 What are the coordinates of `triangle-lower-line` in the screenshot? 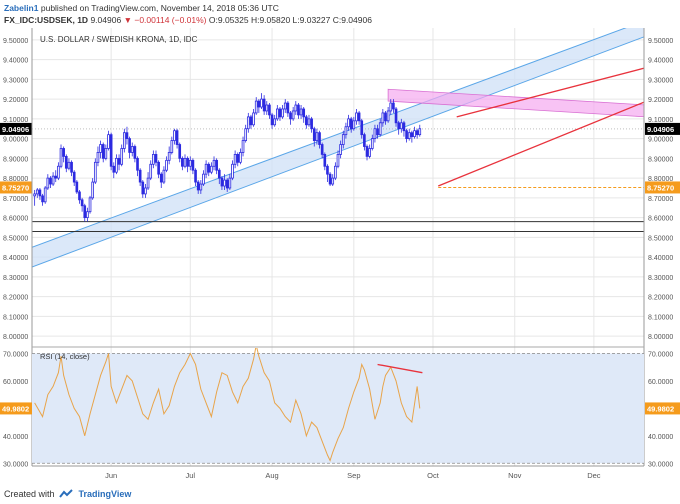 It's located at (541, 144).